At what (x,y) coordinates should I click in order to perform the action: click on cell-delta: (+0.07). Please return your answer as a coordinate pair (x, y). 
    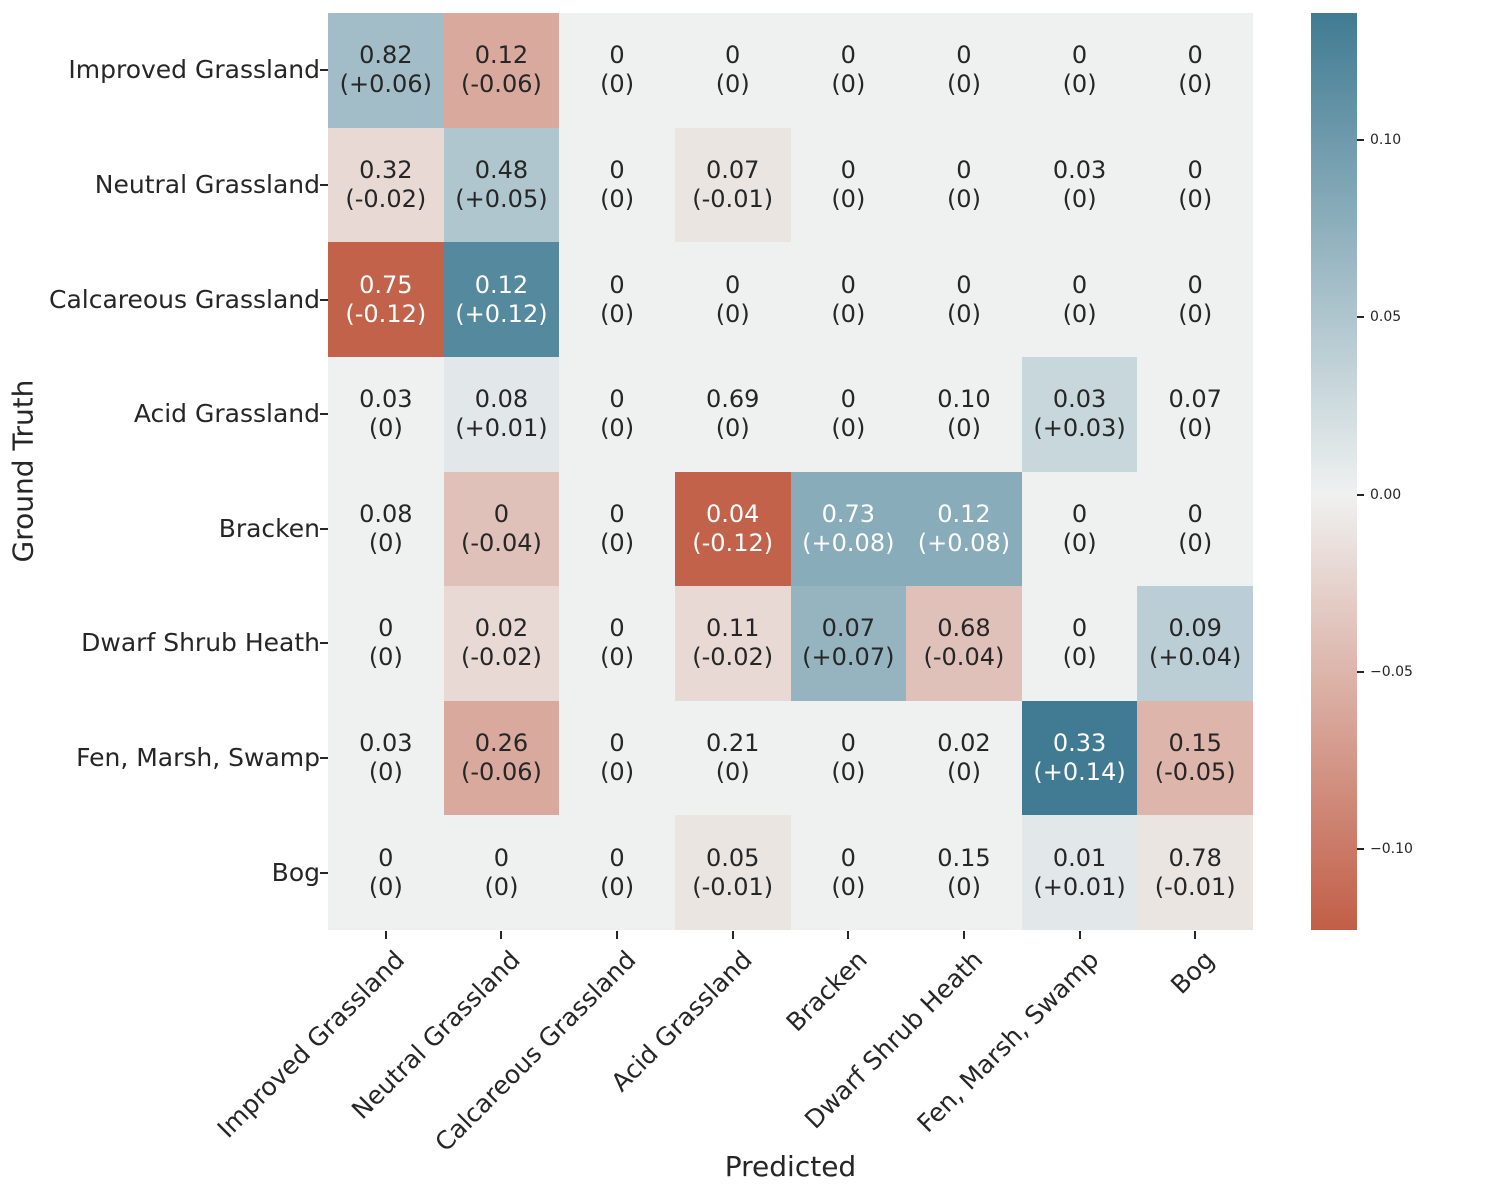
    Looking at the image, I should click on (848, 657).